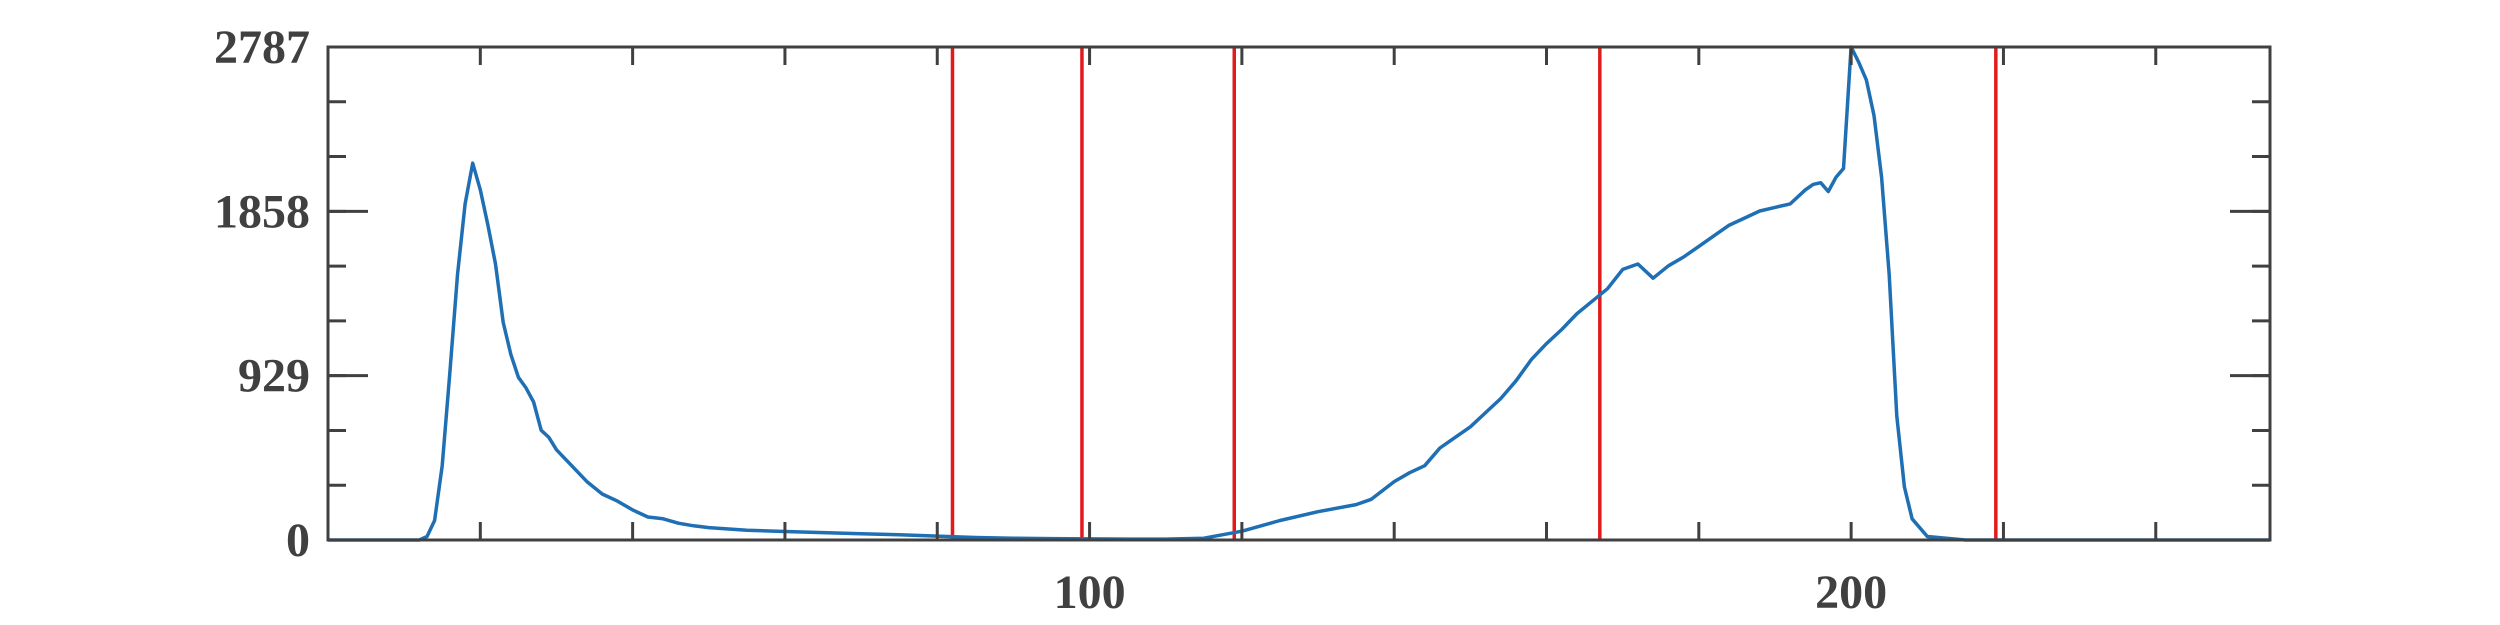 This screenshot has width=2500, height=625. I want to click on y-tick-label: 0, so click(298, 540).